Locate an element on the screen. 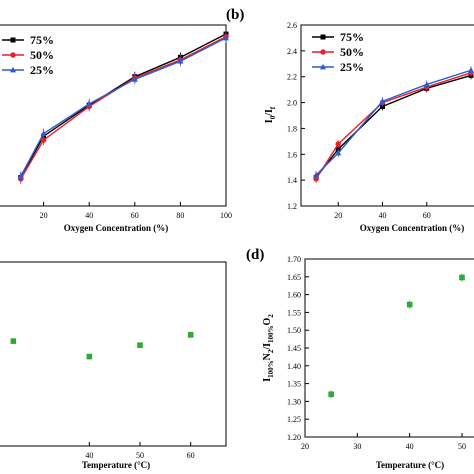 Image resolution: width=474 pixels, height=474 pixels. series-line-75% is located at coordinates (393, 126).